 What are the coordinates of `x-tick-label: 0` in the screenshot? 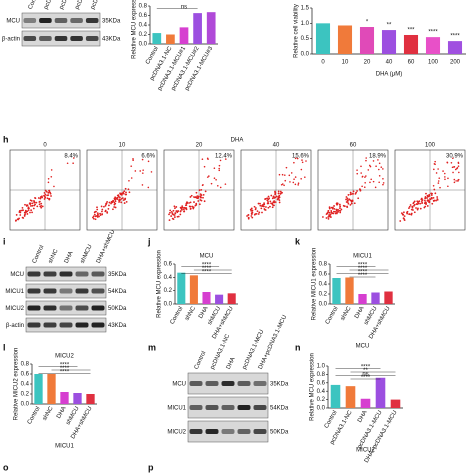 It's located at (323, 63).